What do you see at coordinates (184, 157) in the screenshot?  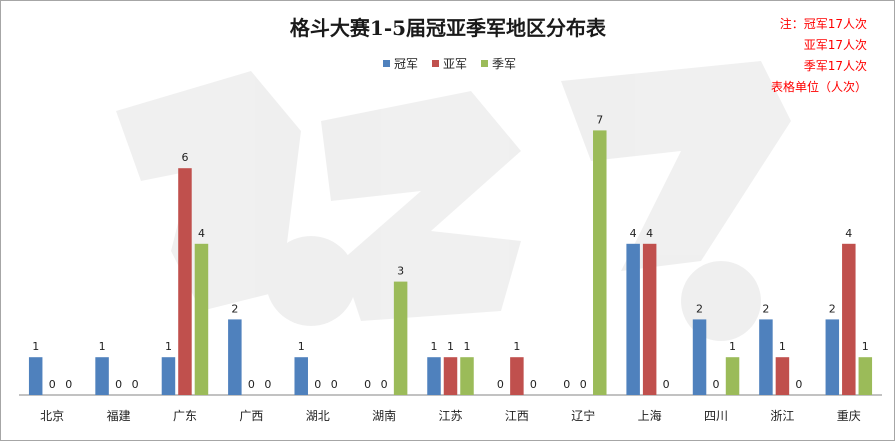 I see `data-label: 6` at bounding box center [184, 157].